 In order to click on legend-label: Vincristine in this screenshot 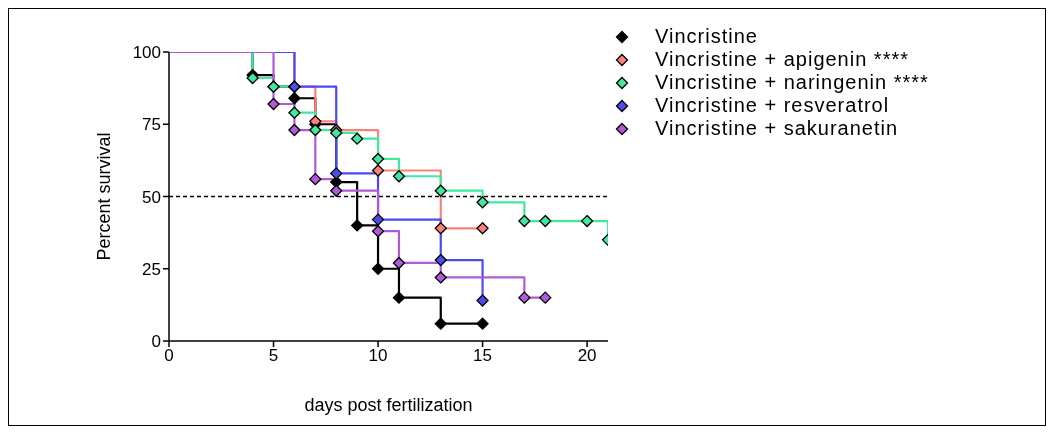, I will do `click(706, 36)`.